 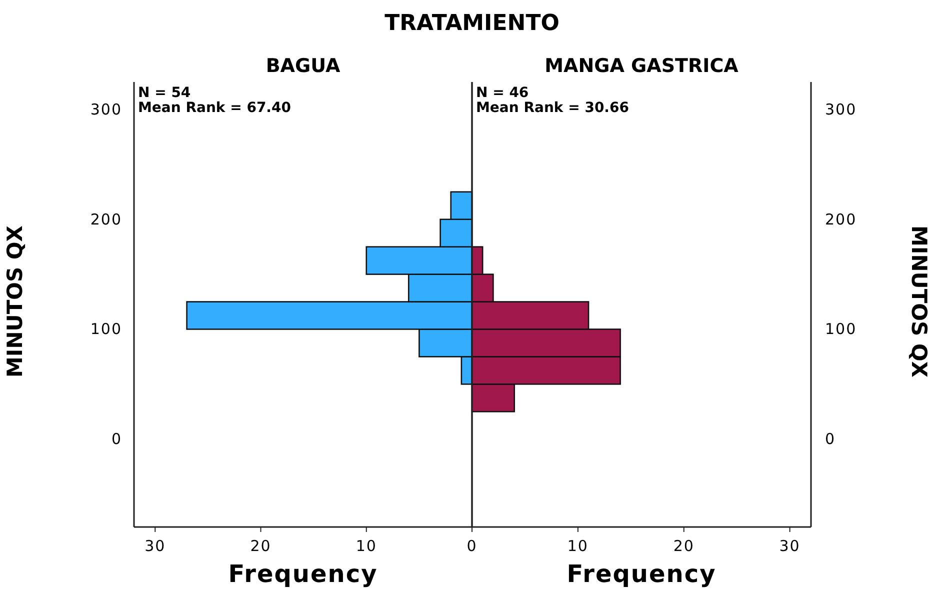 What do you see at coordinates (215, 108) in the screenshot?
I see `annotation: Mean Rank = 67.40` at bounding box center [215, 108].